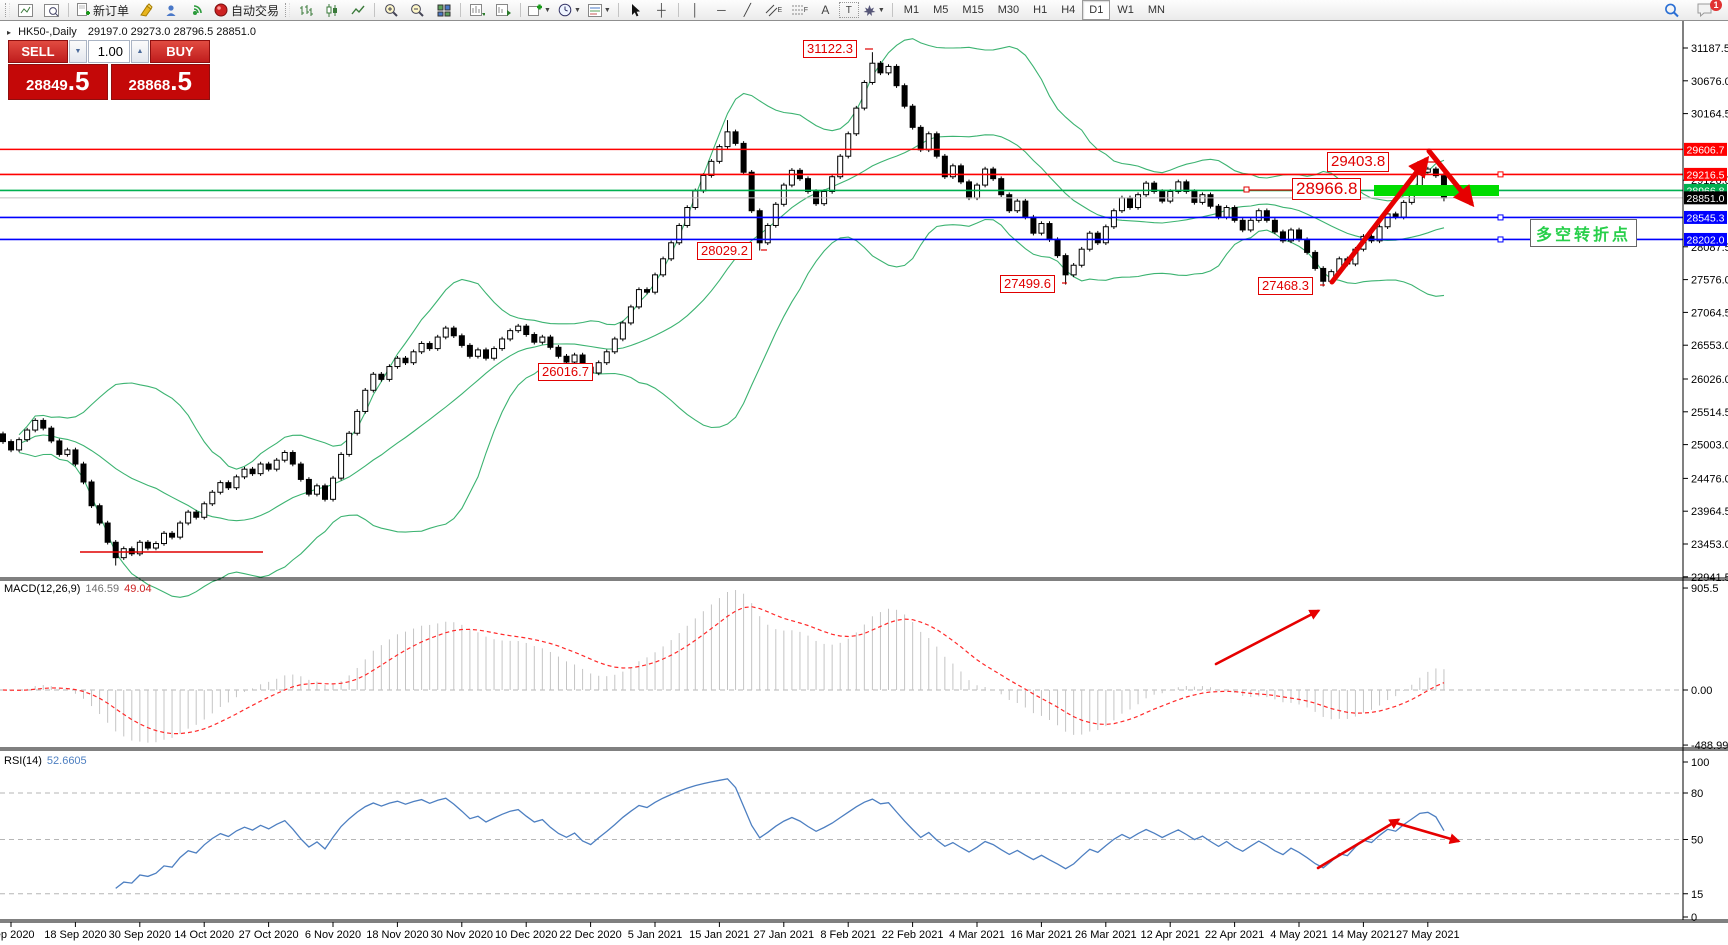 This screenshot has width=1728, height=945. I want to click on volume-decrease-button: ▼, so click(78, 51).